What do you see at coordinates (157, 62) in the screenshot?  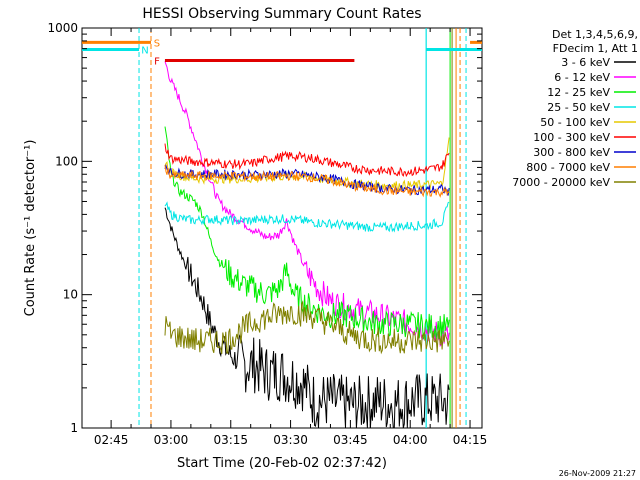 I see `flag-f-label: F` at bounding box center [157, 62].